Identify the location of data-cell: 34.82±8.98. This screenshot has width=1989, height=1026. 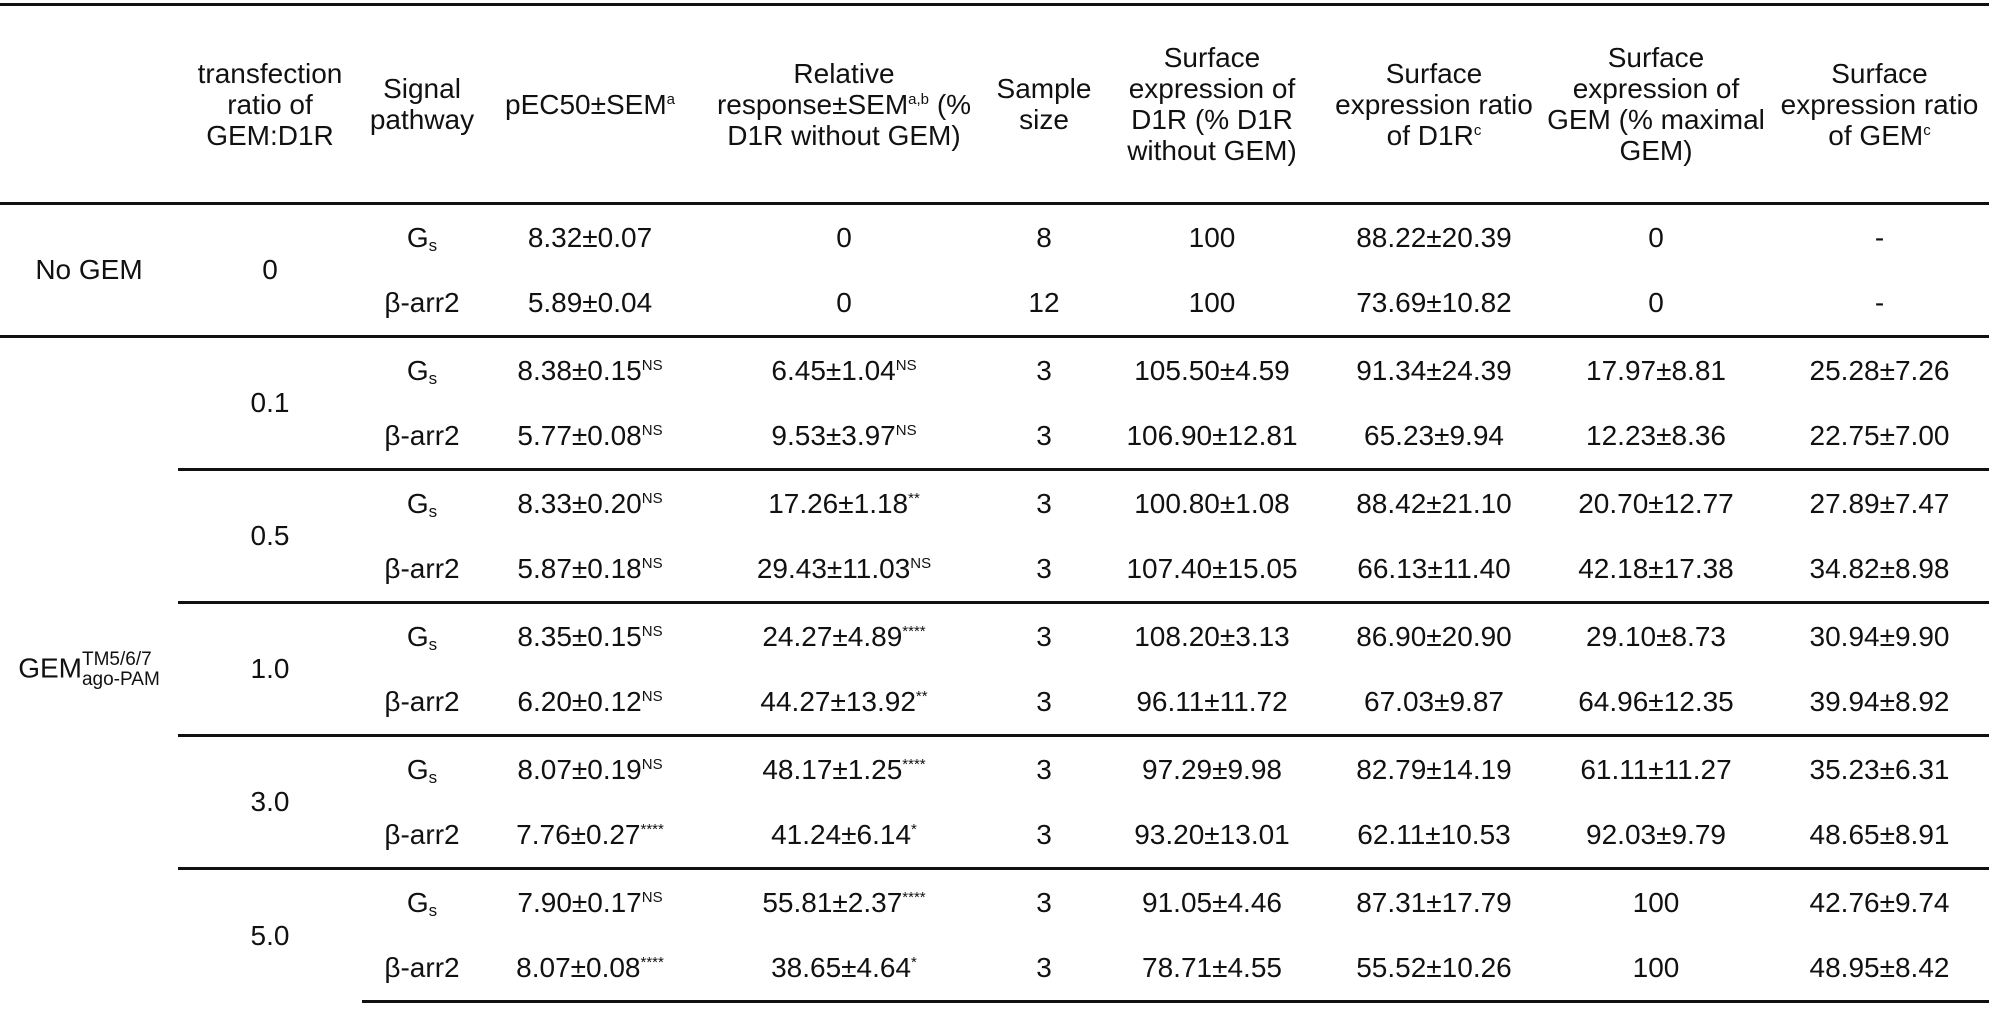
(1879, 569).